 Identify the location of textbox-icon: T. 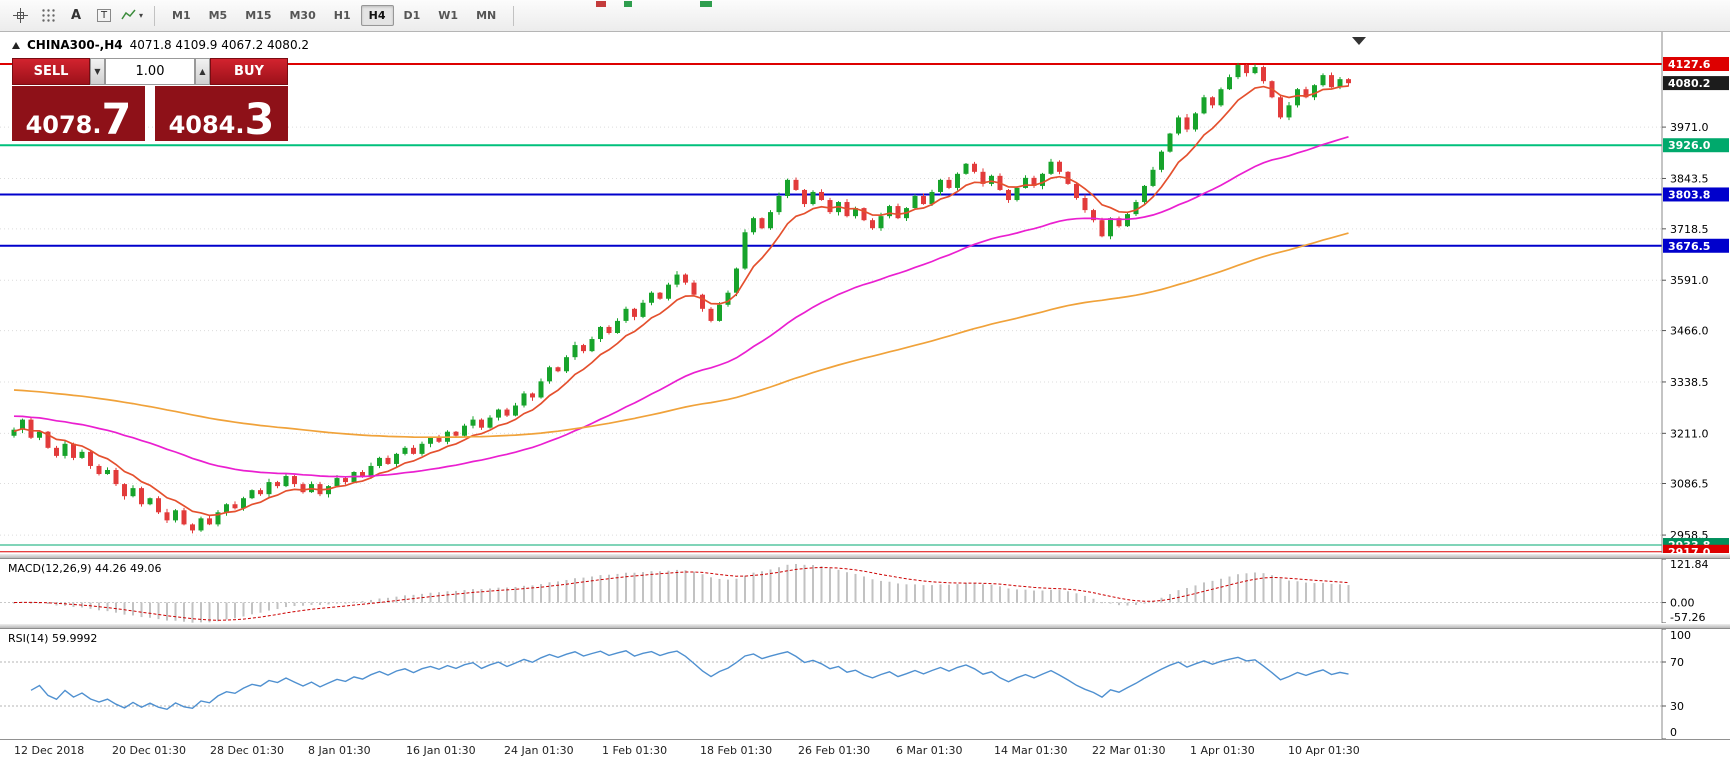
(104, 16).